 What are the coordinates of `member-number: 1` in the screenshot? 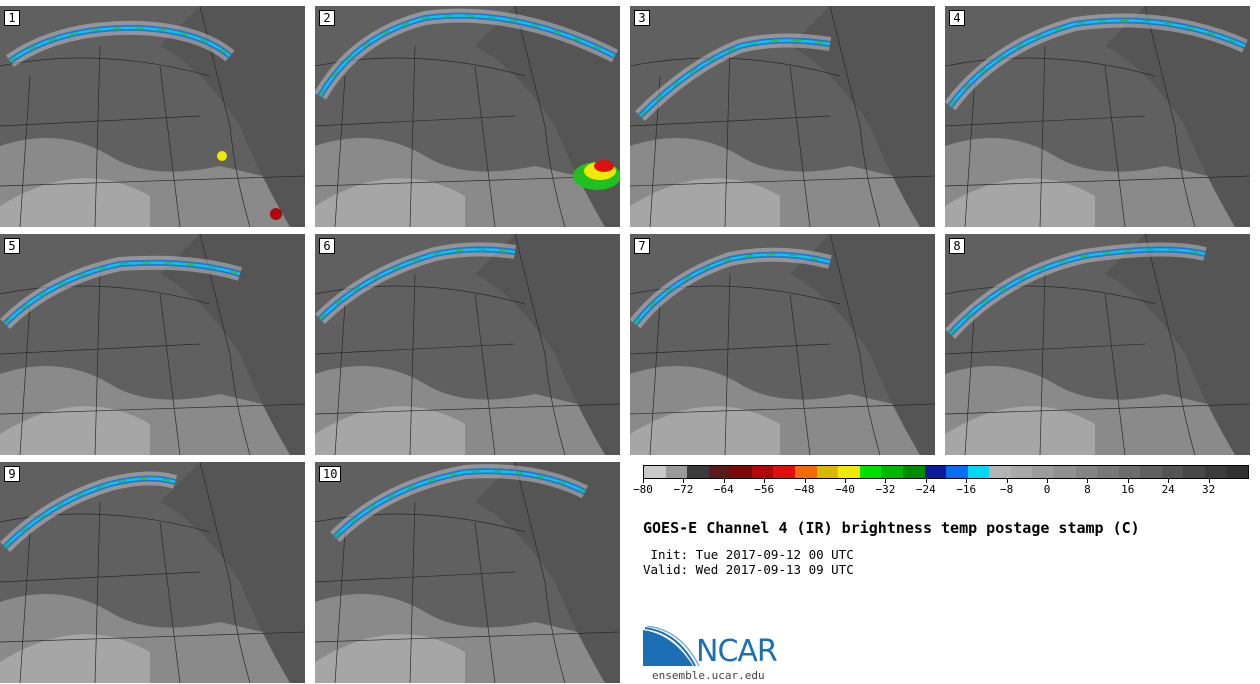 It's located at (12, 18).